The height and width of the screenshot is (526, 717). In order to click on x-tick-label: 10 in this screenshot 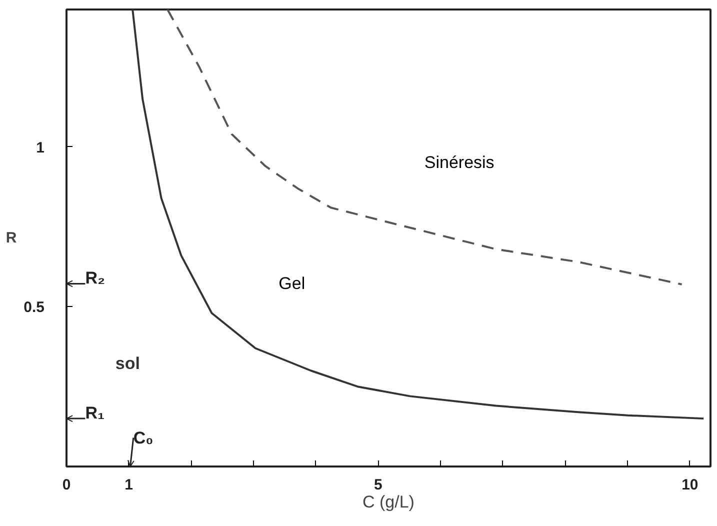, I will do `click(690, 485)`.